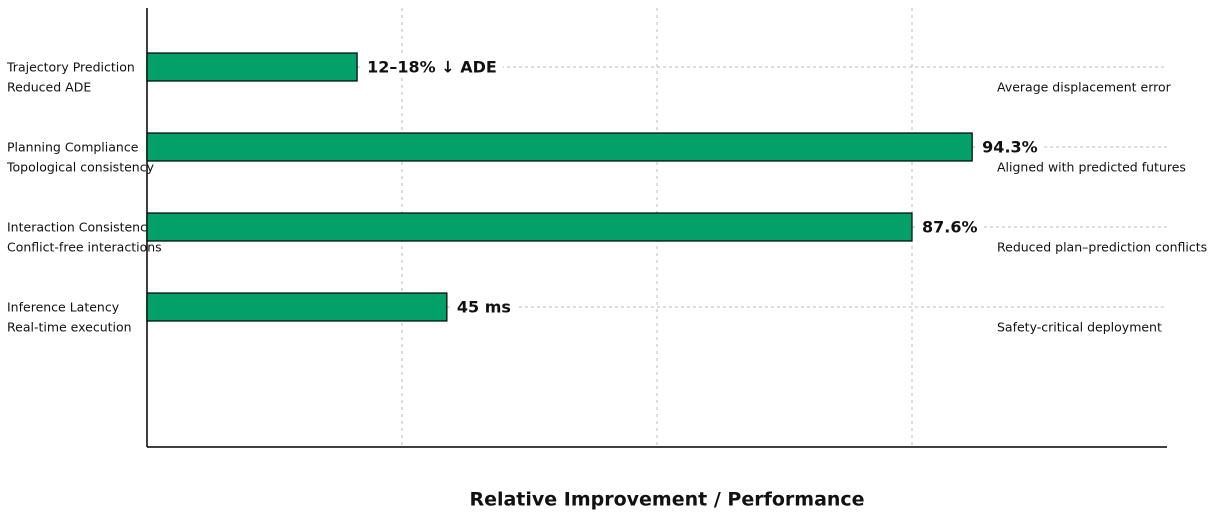 The image size is (1223, 526). I want to click on annotation: 87.6%, so click(950, 227).